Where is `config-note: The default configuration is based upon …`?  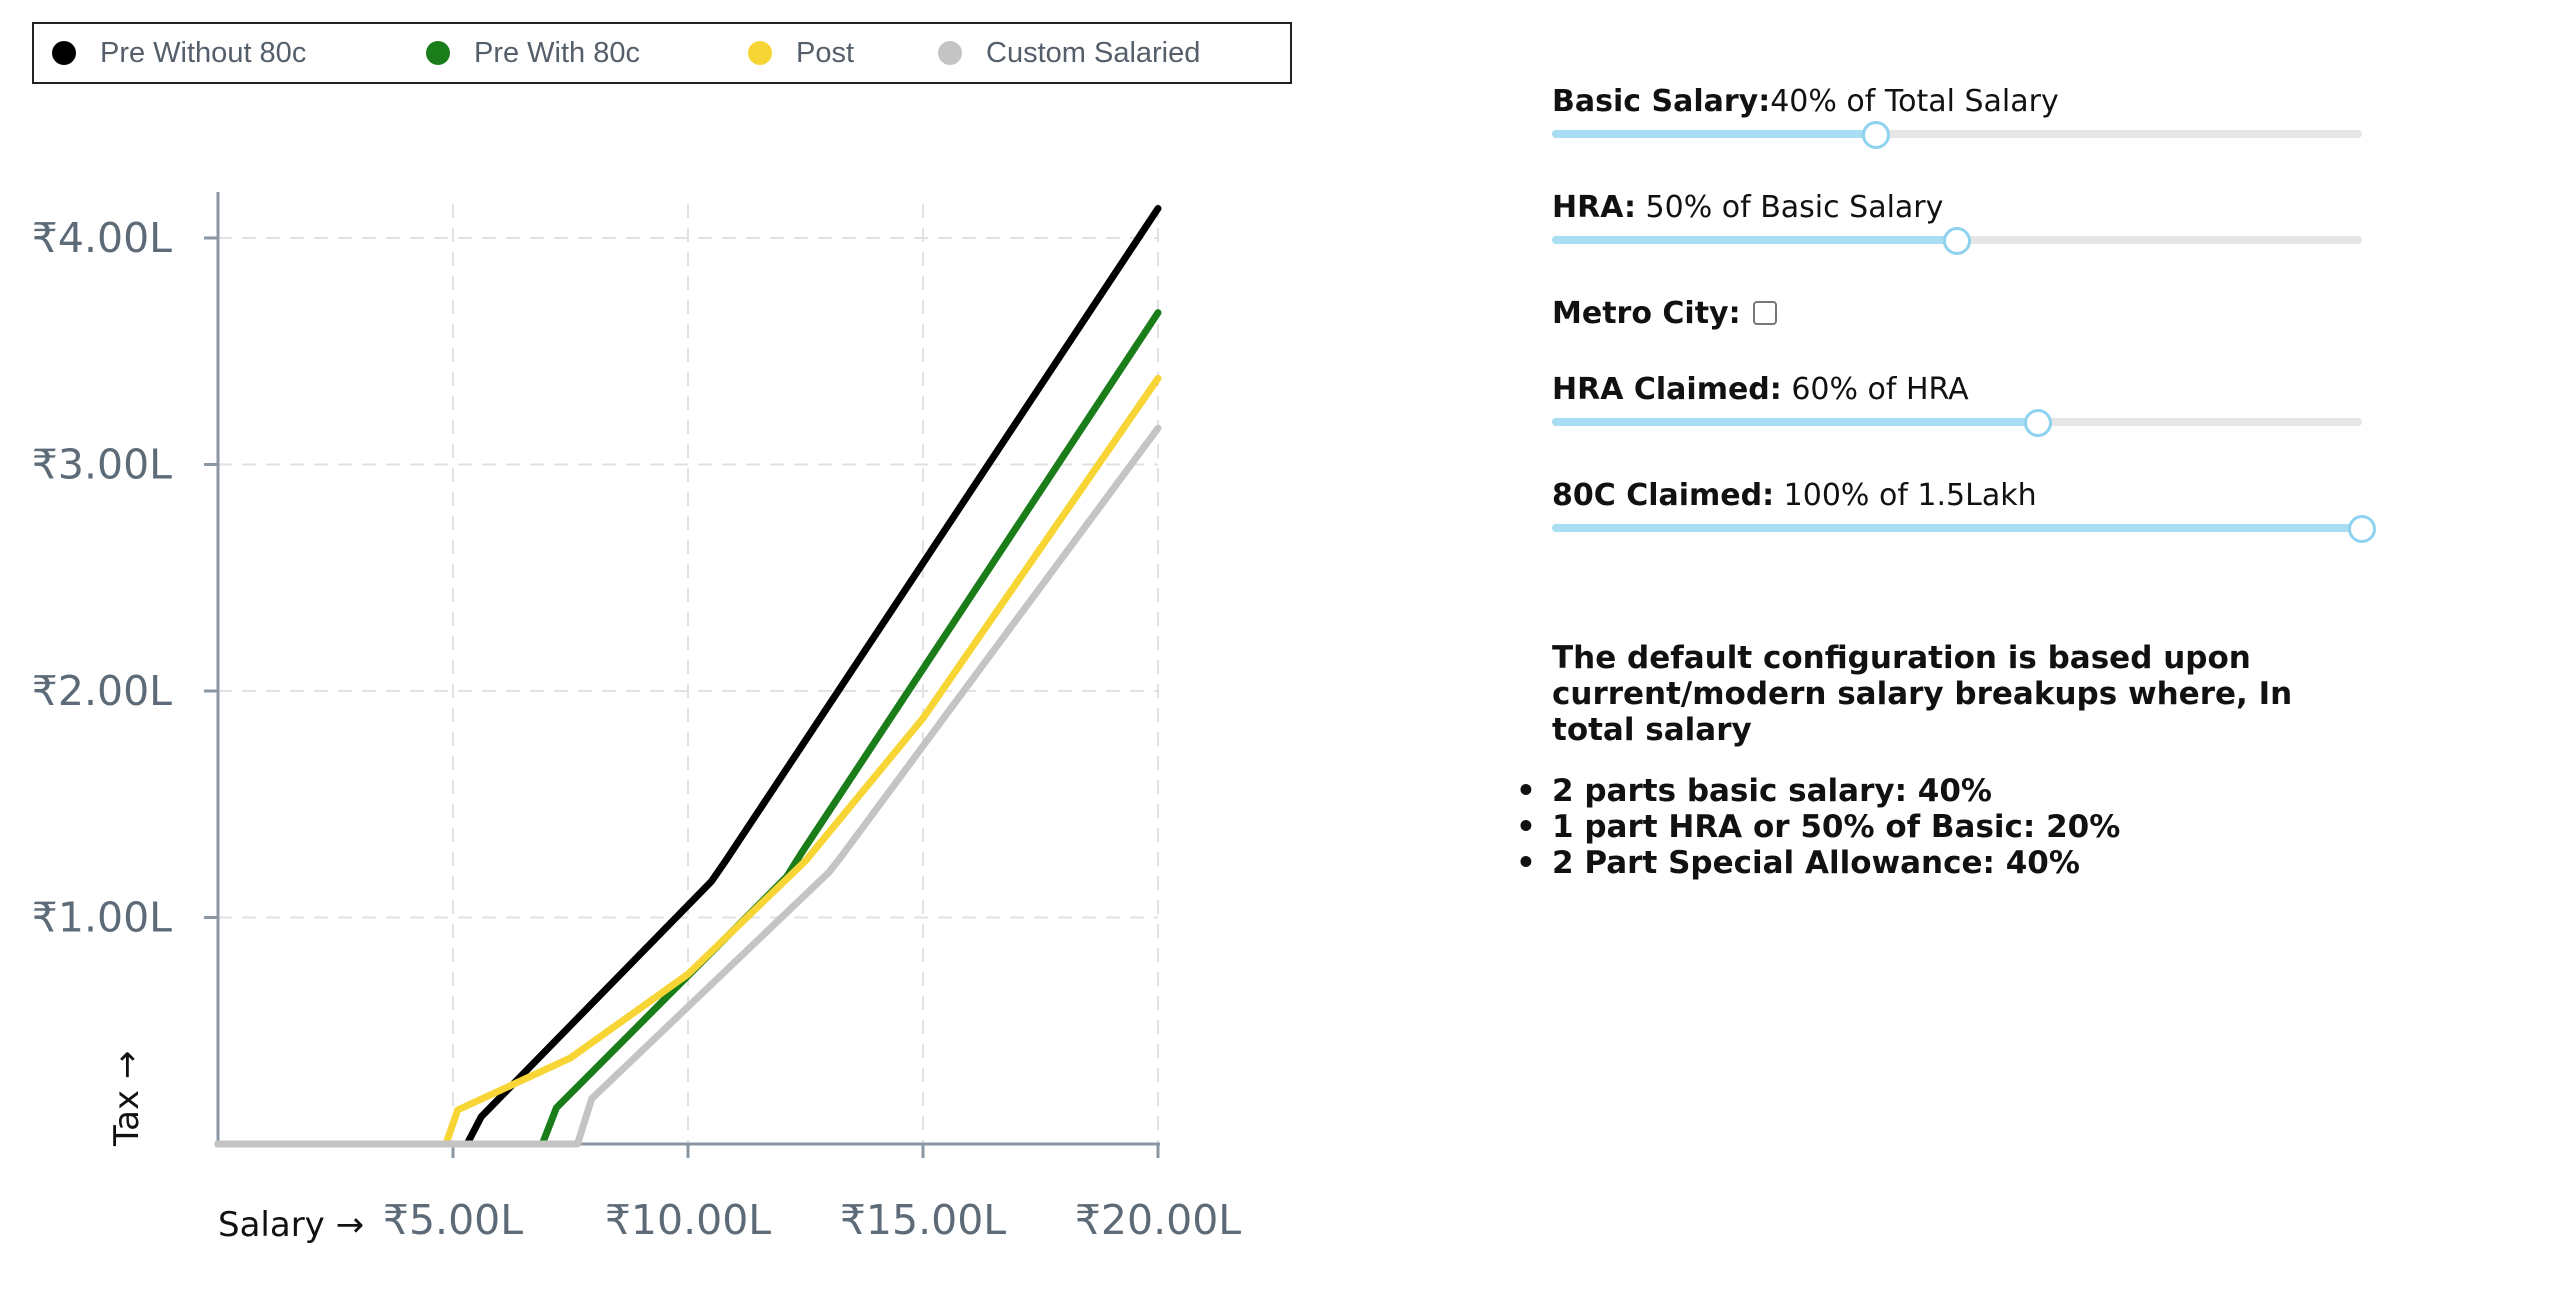
config-note: The default configuration is based upon … is located at coordinates (1922, 694).